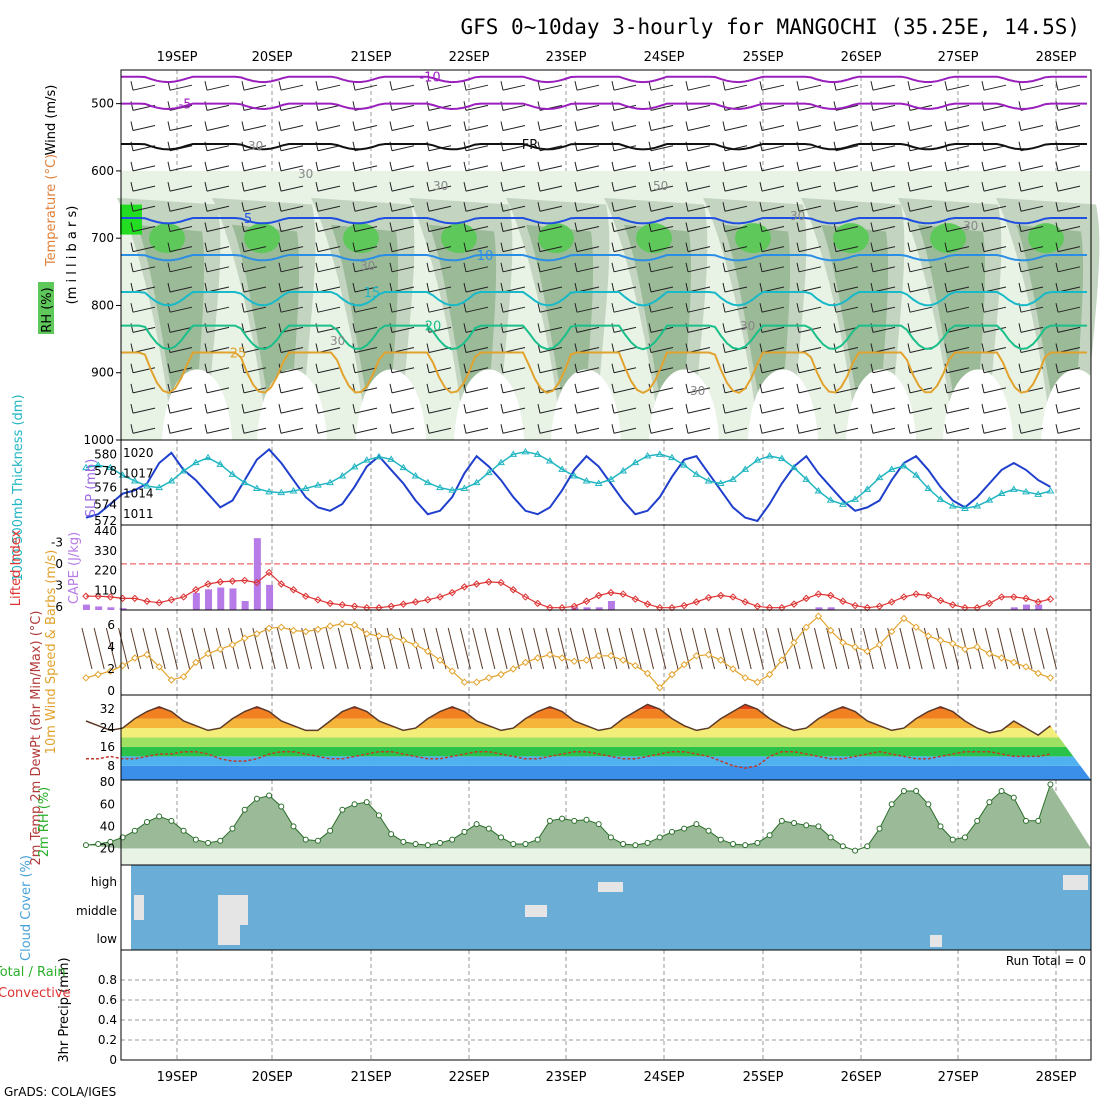 The height and width of the screenshot is (1100, 1100). I want to click on date-label-top: 25SEP, so click(763, 57).